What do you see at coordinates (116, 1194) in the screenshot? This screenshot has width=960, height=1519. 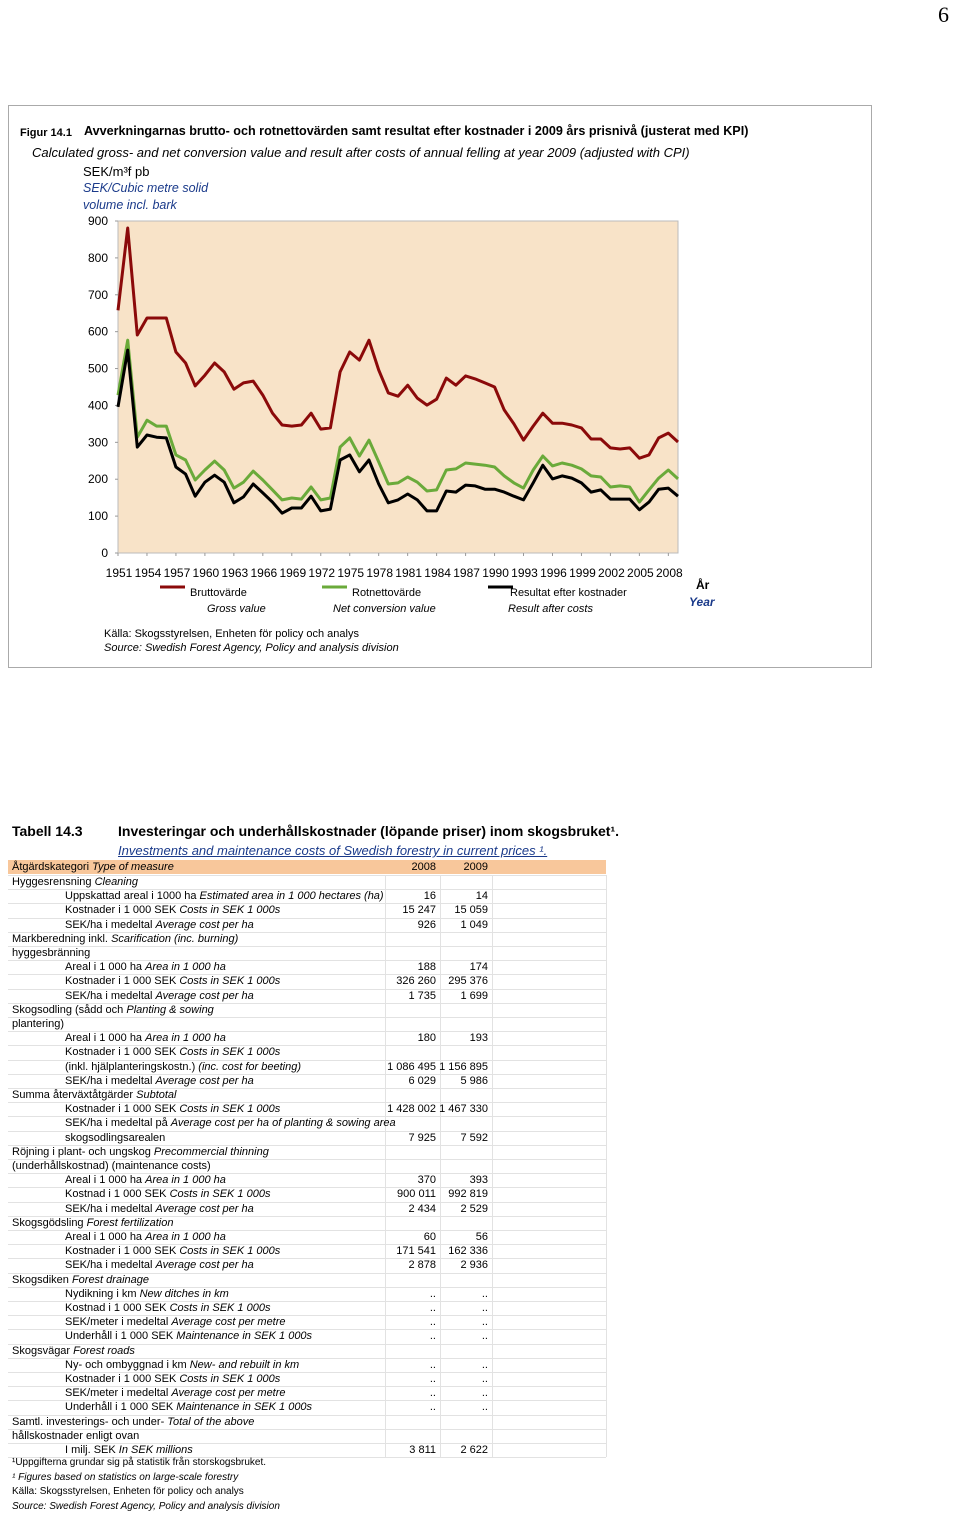 I see `item: Kostnad i 1 000 SEK` at bounding box center [116, 1194].